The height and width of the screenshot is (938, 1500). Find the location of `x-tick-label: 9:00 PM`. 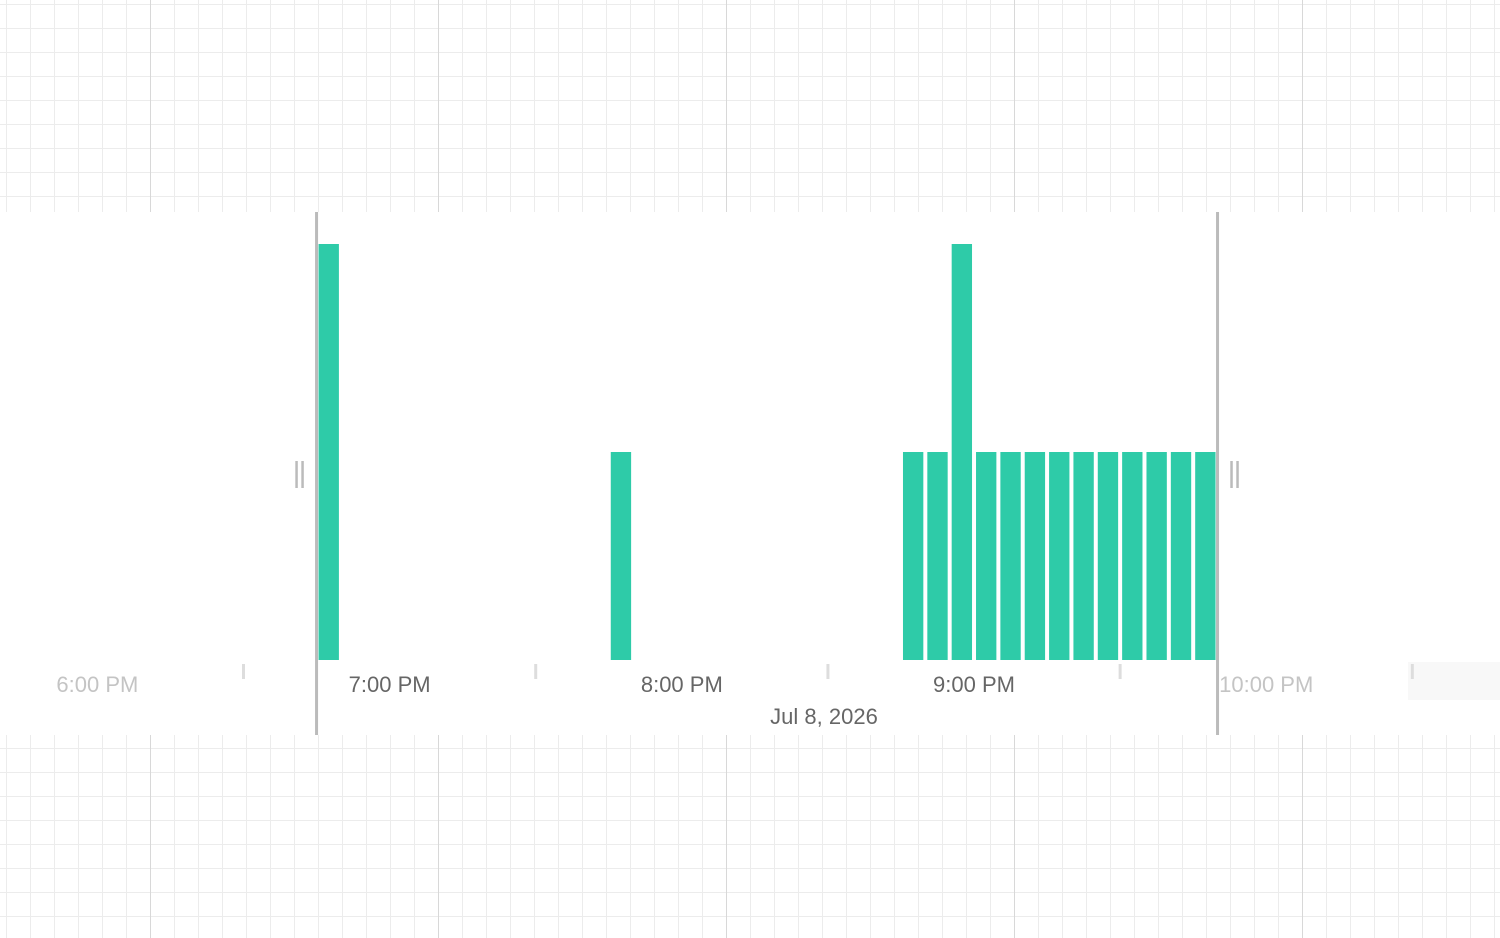

x-tick-label: 9:00 PM is located at coordinates (974, 684).